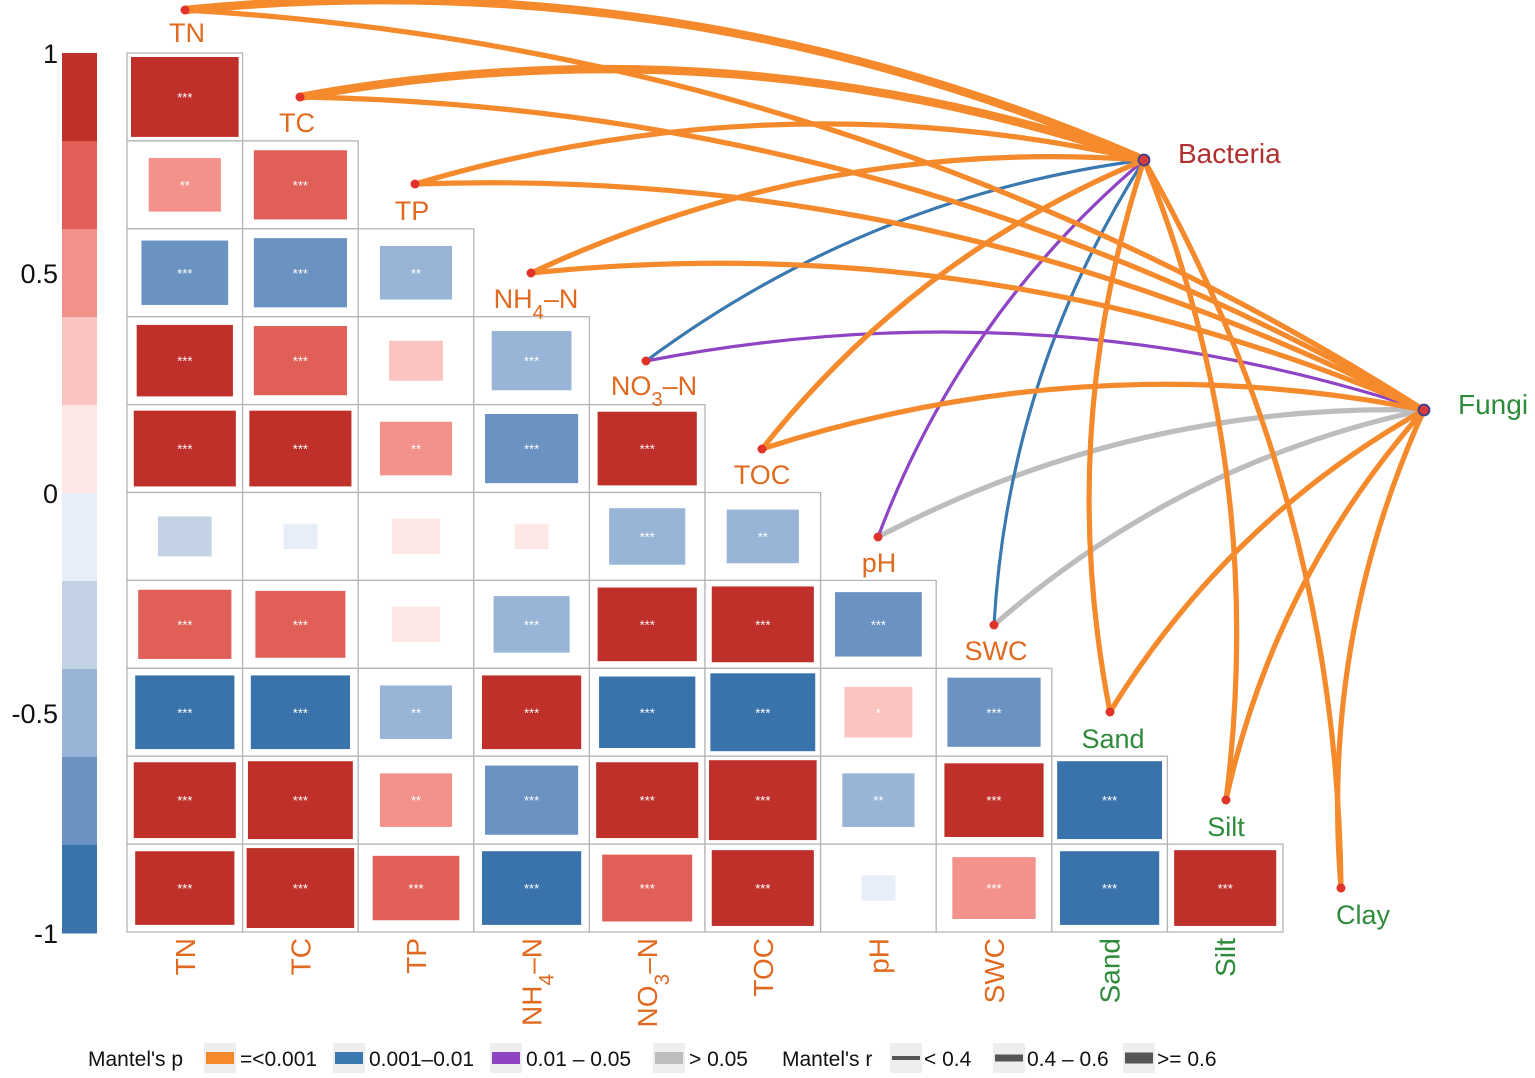 This screenshot has height=1078, width=1535. I want to click on cell-sand-tn, so click(184, 800).